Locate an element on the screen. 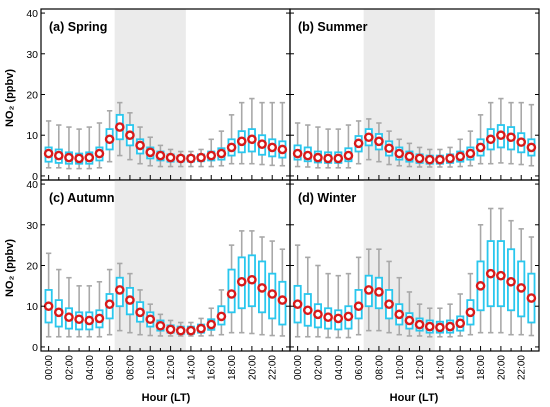 The height and width of the screenshot is (407, 550). x-tick-label-p3-2: 04:00 is located at coordinates (339, 367).